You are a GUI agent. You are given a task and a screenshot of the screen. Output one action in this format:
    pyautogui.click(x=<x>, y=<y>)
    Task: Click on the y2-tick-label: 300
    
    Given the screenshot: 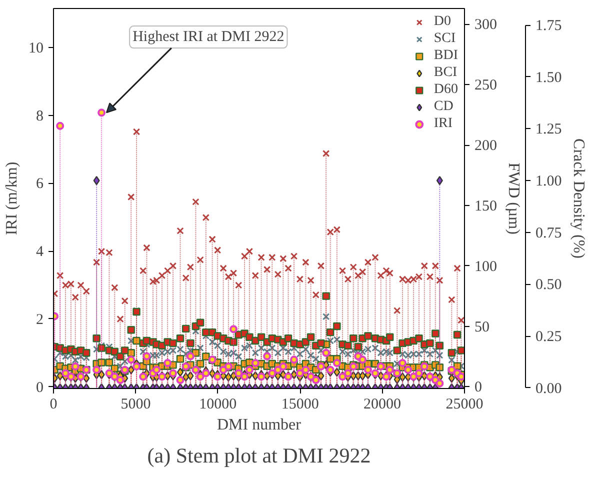 What is the action you would take?
    pyautogui.click(x=485, y=25)
    